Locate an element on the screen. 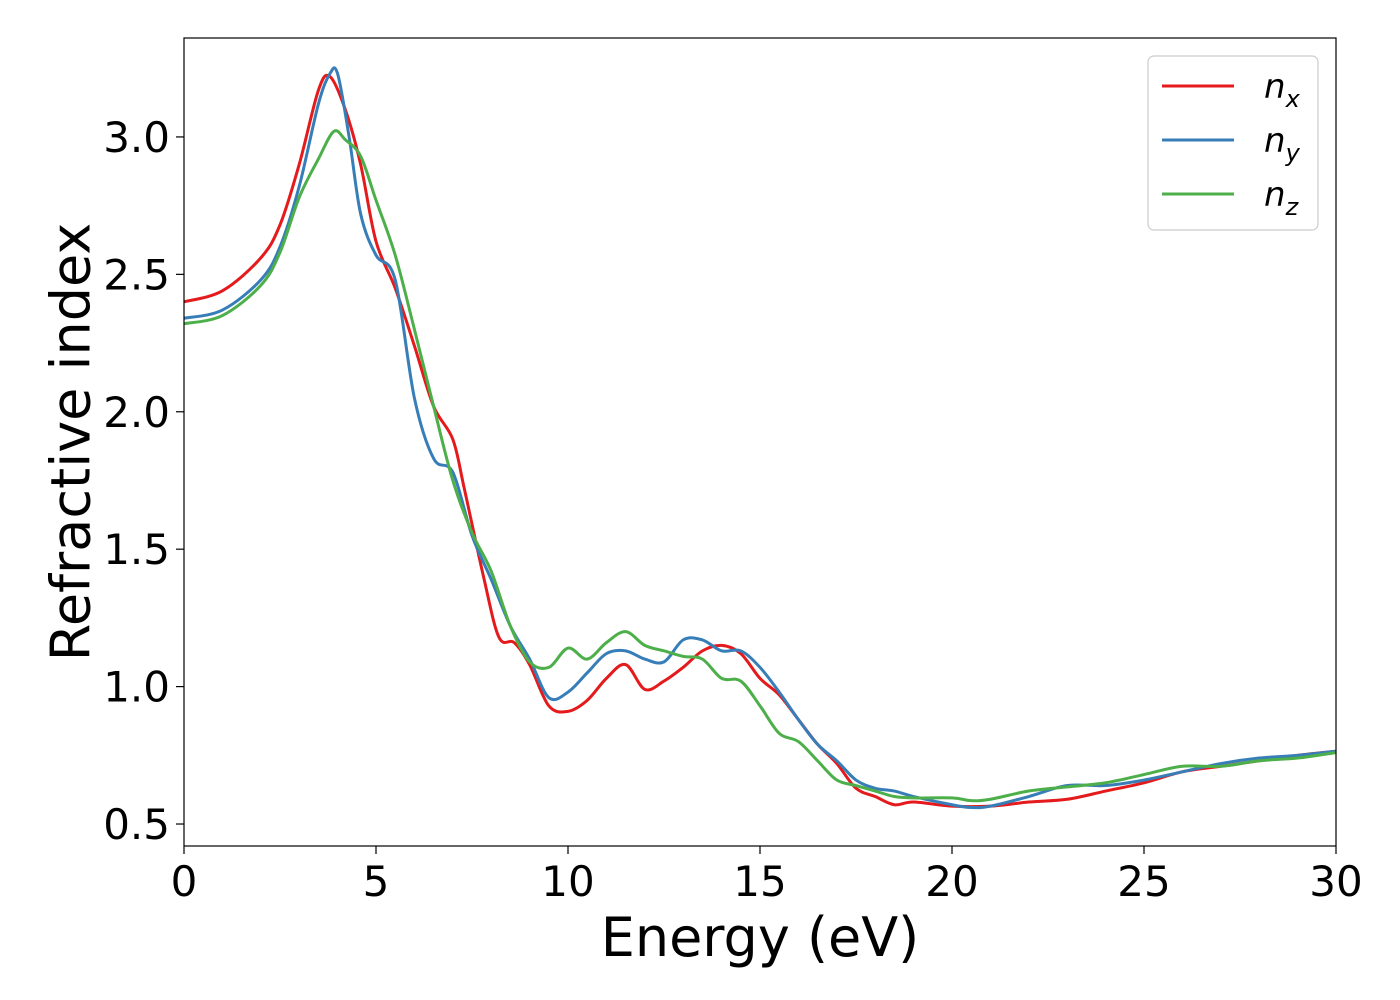 This screenshot has width=1400, height=1000. x-axis-title: Energy (eV) is located at coordinates (760, 937).